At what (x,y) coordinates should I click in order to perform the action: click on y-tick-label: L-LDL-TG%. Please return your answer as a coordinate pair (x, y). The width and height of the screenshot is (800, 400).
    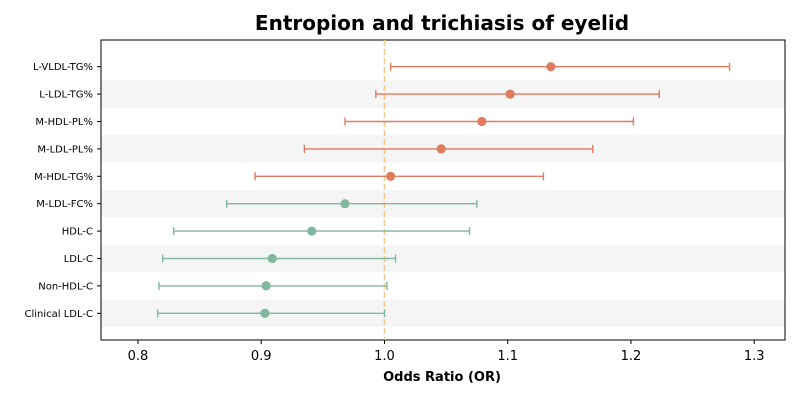
    Looking at the image, I should click on (66, 95).